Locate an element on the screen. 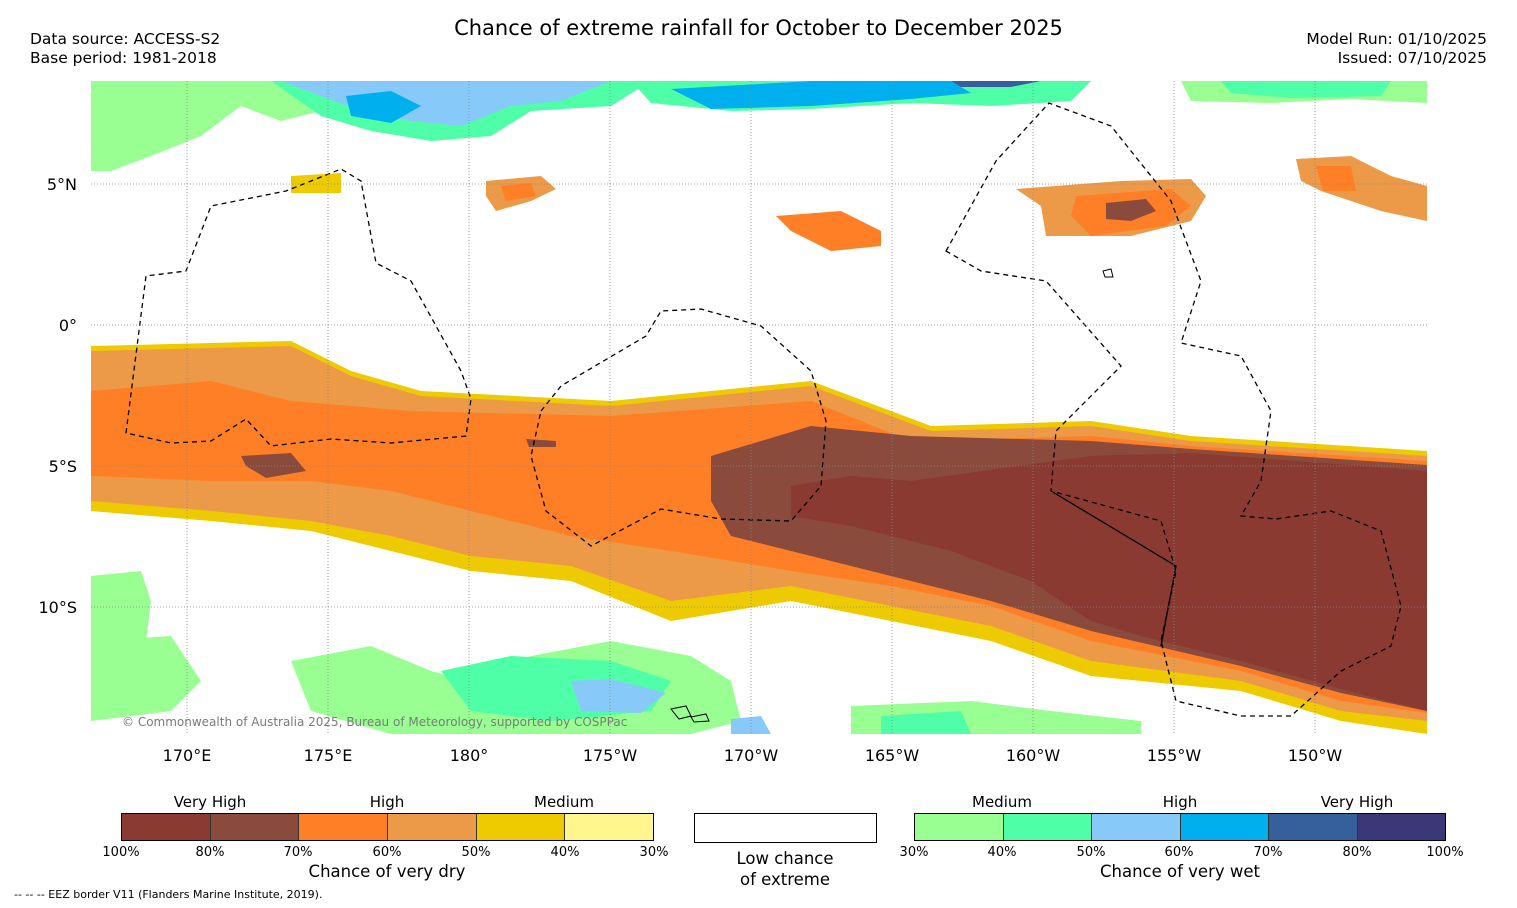 The width and height of the screenshot is (1517, 908). wet-colorbar is located at coordinates (1180, 827).